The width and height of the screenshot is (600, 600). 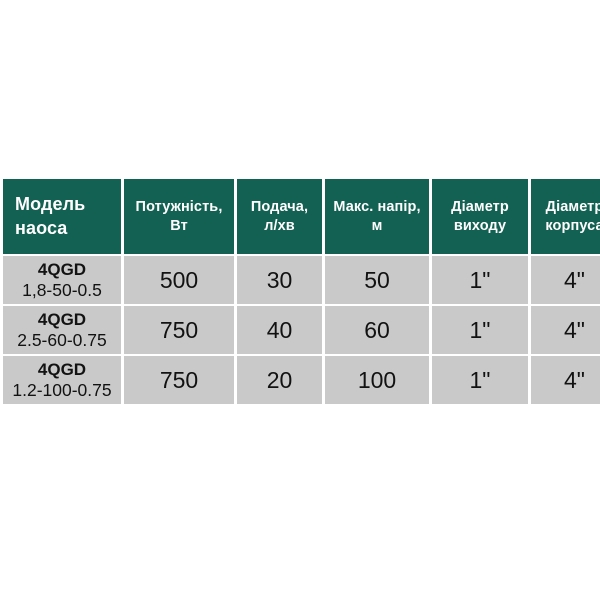 I want to click on column-header-body-diameter-line2: корпуса, so click(x=572, y=225).